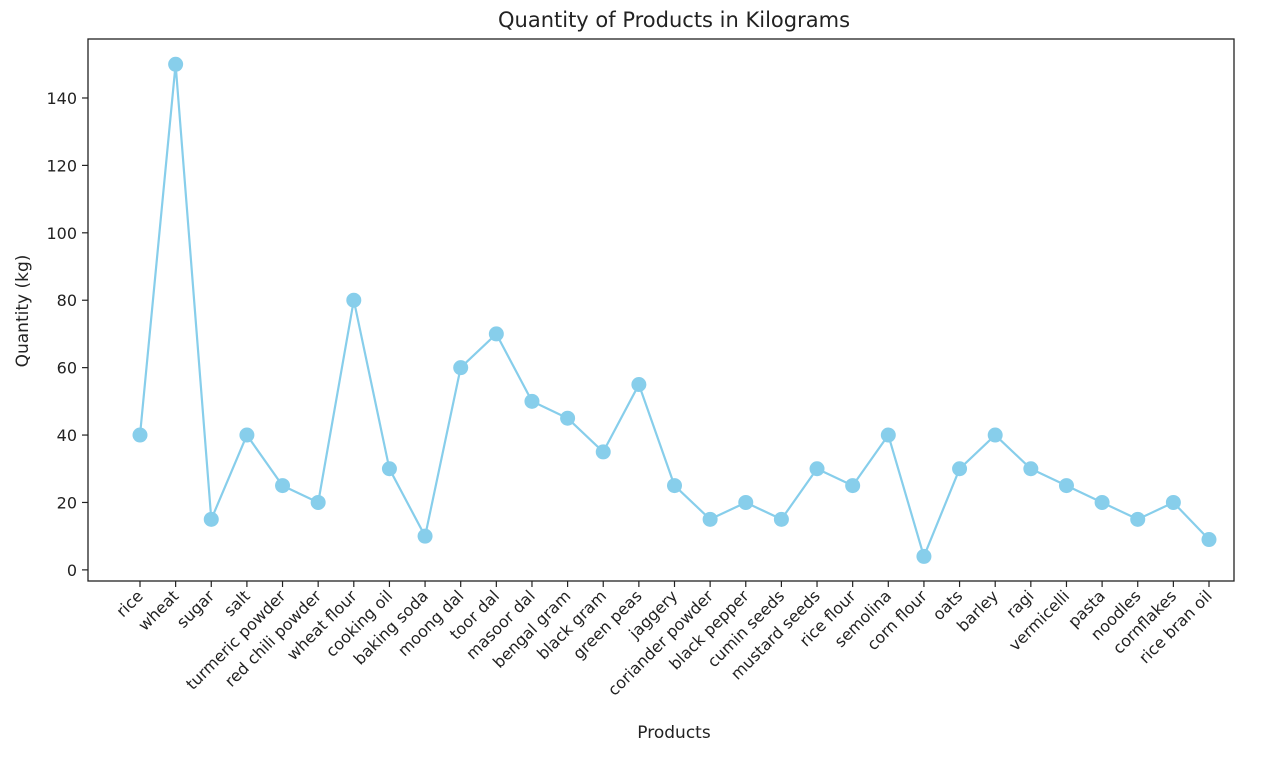  What do you see at coordinates (61, 233) in the screenshot?
I see `y-tick-label: 100` at bounding box center [61, 233].